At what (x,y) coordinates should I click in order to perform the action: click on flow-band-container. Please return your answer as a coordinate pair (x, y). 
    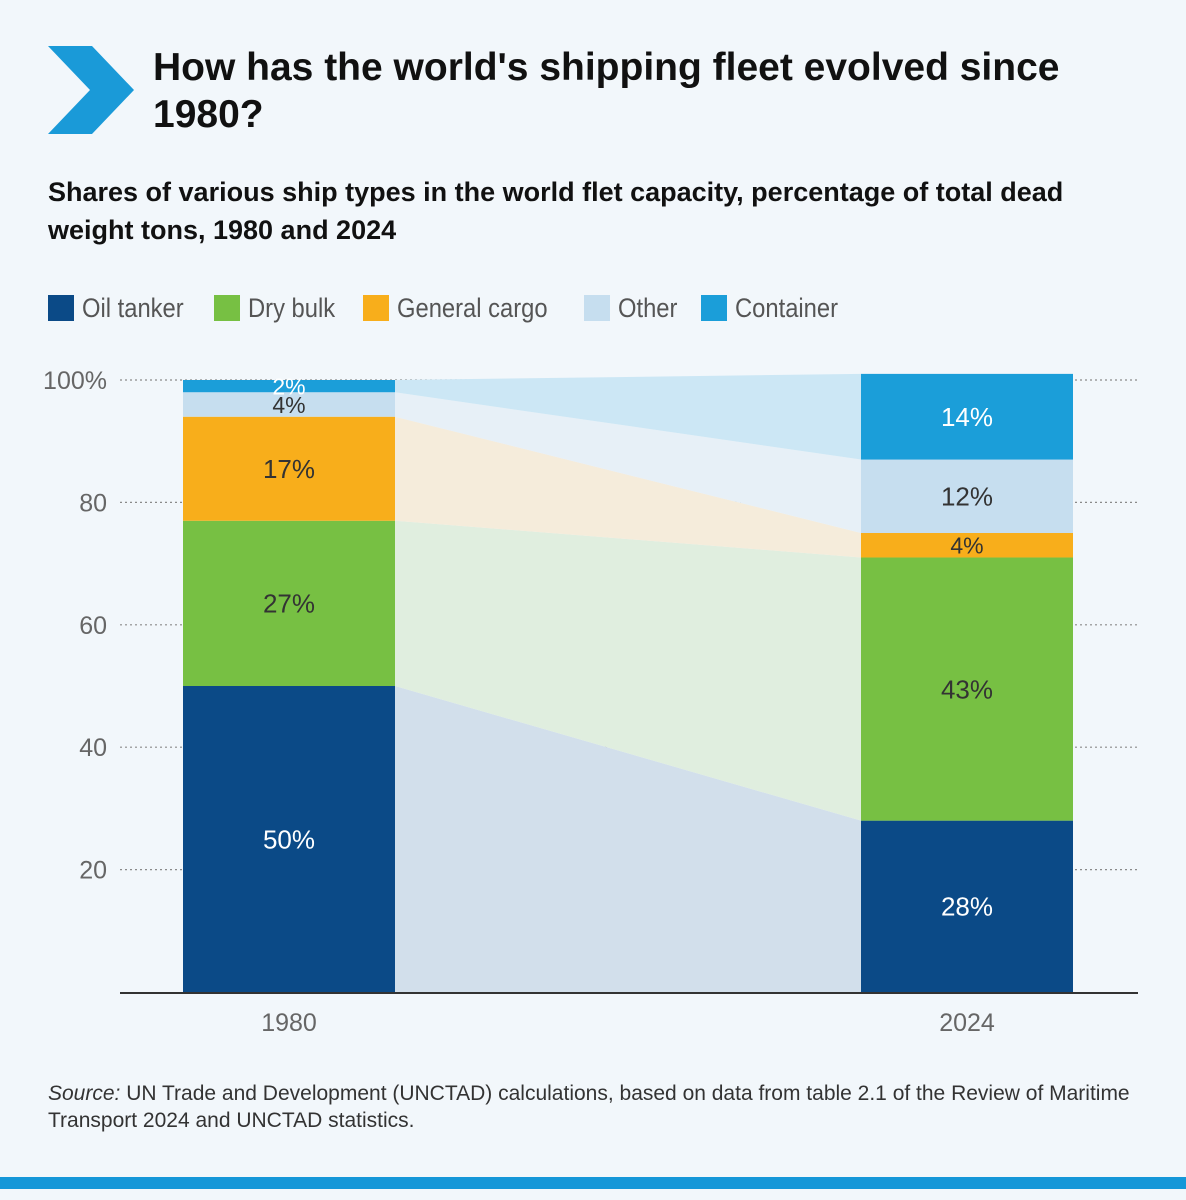
    Looking at the image, I should click on (628, 416).